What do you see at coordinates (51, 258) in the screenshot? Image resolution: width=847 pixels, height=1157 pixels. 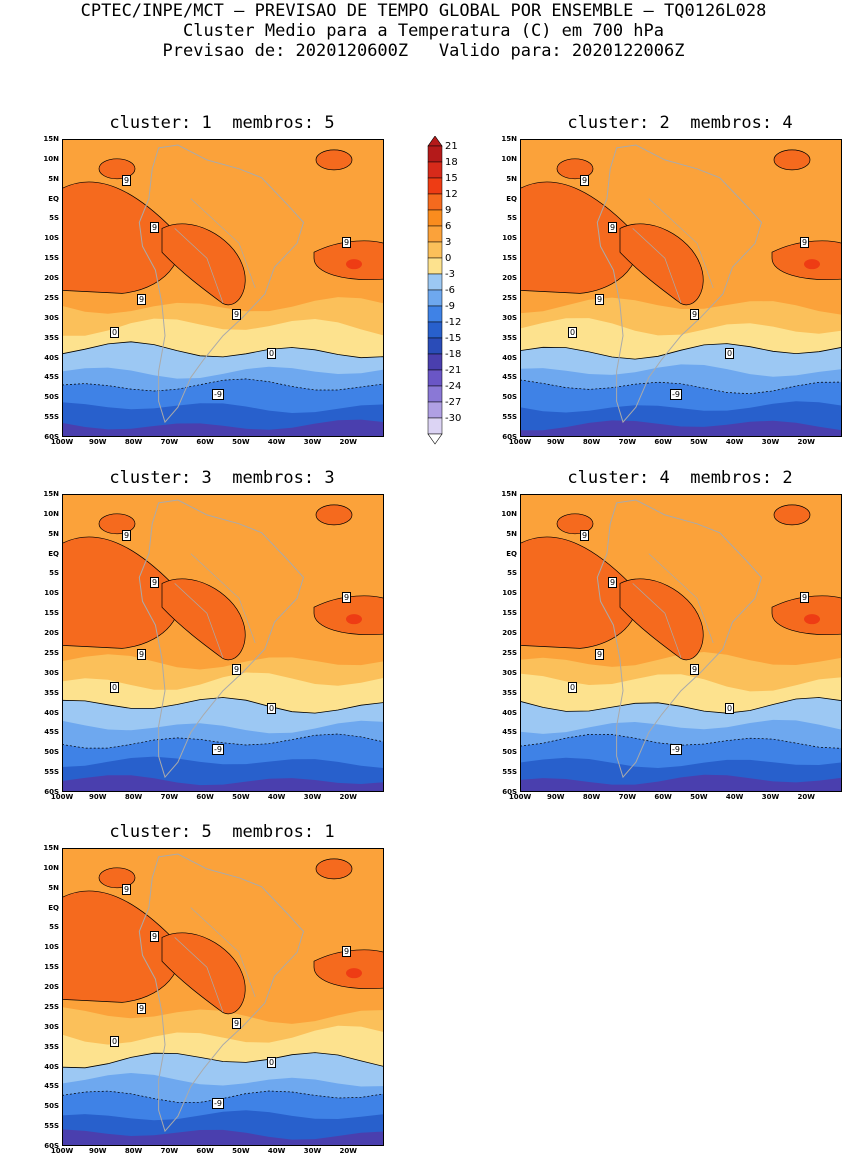 I see `lat-tick-label: 15S` at bounding box center [51, 258].